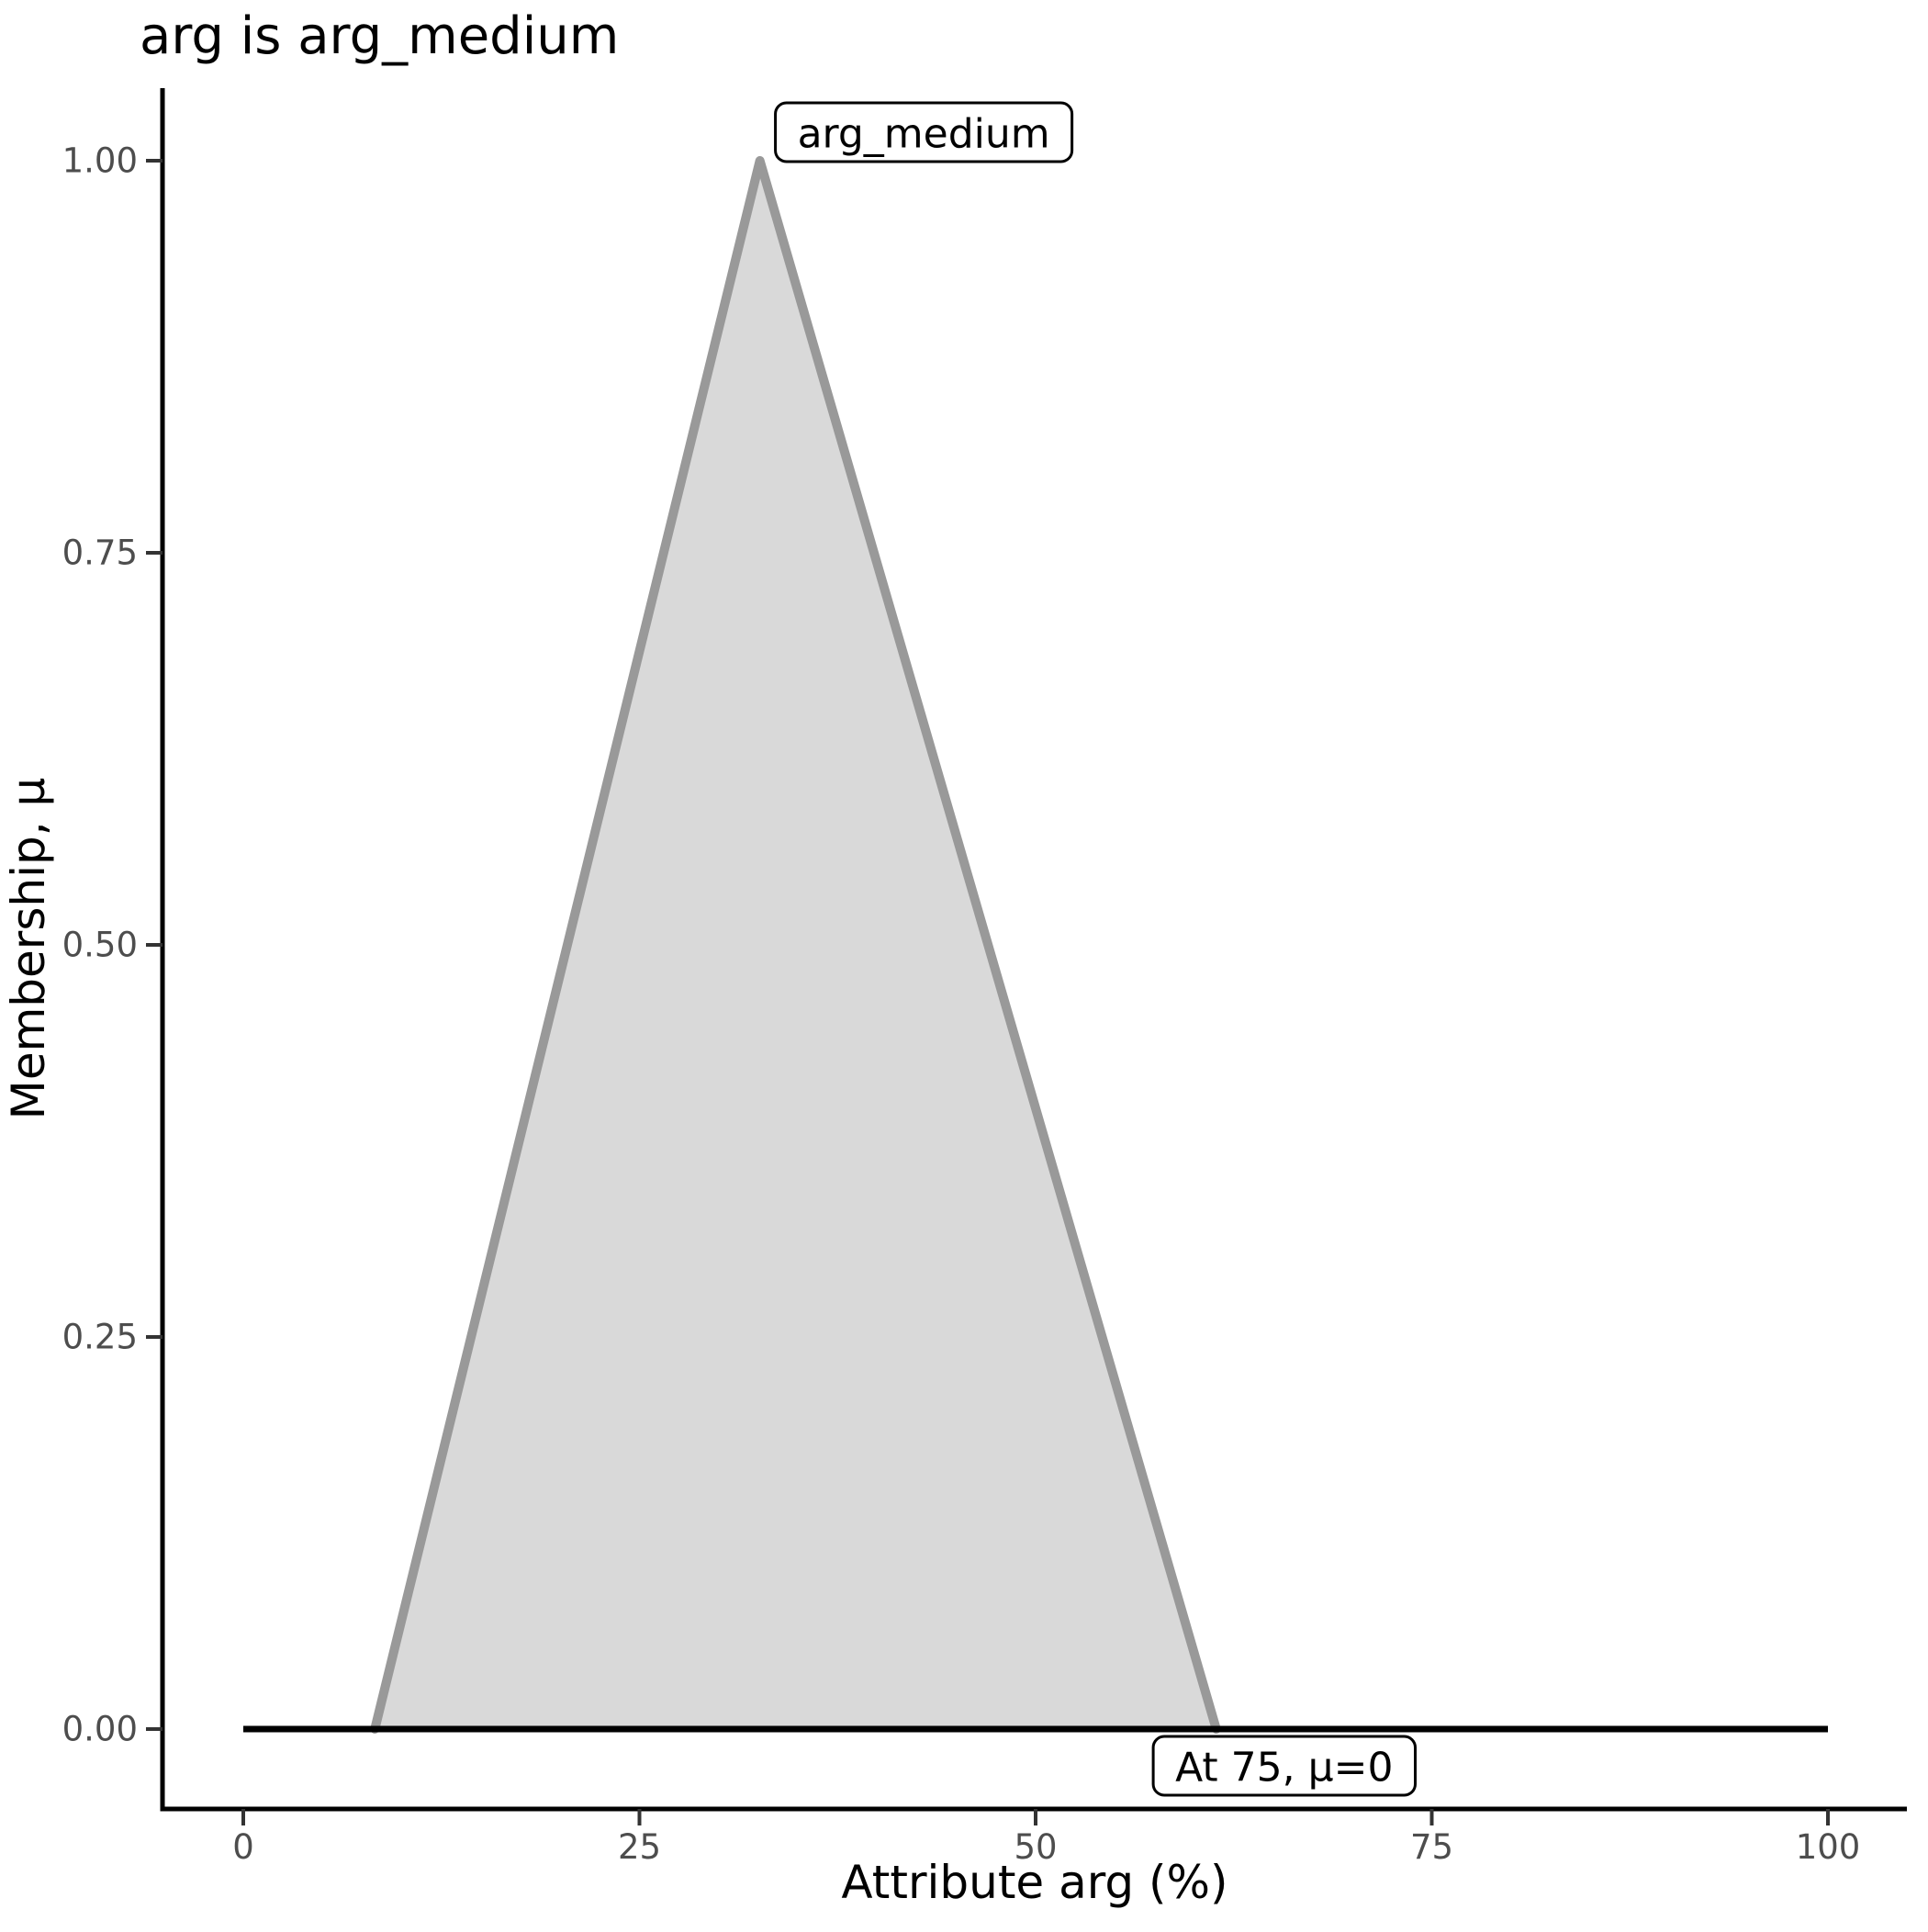  What do you see at coordinates (100, 1337) in the screenshot?
I see `y-tick-label: 0.25` at bounding box center [100, 1337].